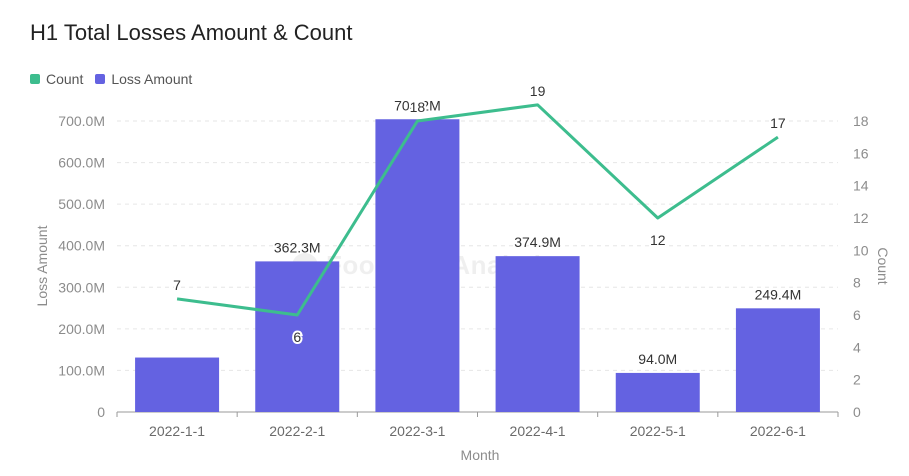 This screenshot has height=476, width=909. What do you see at coordinates (35, 79) in the screenshot?
I see `legend-swatch-count` at bounding box center [35, 79].